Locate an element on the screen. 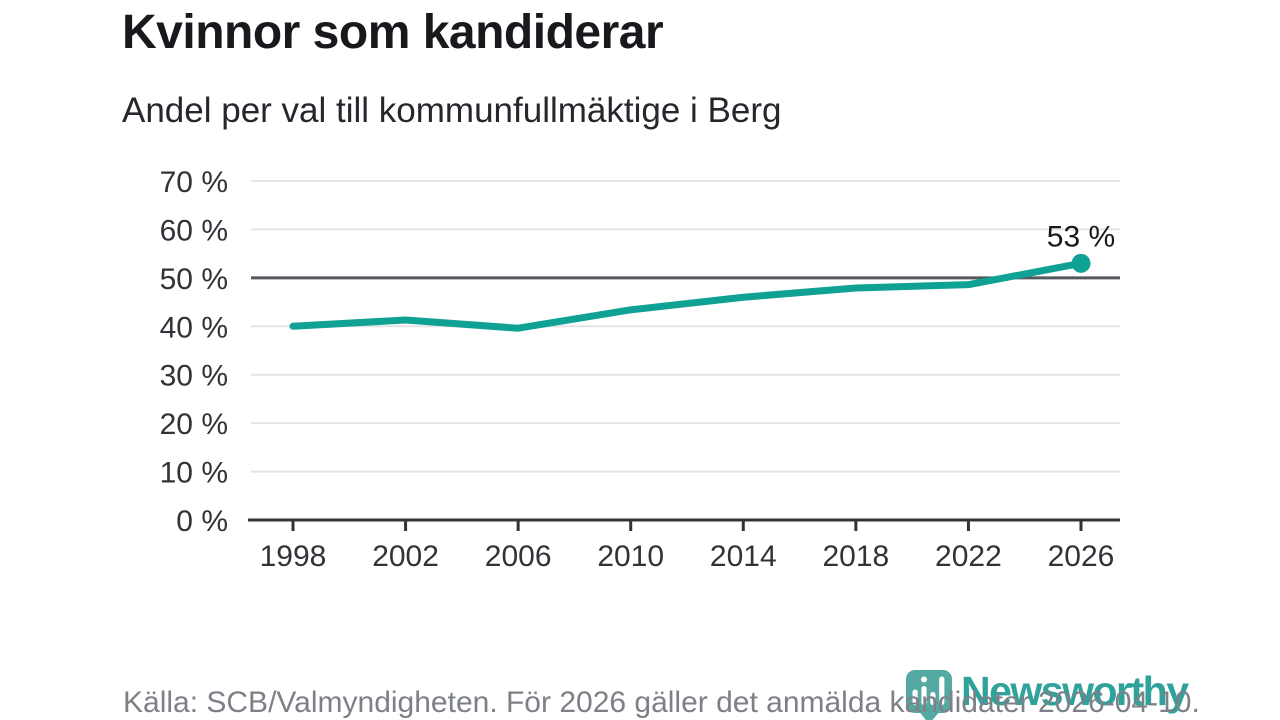 Image resolution: width=1280 pixels, height=720 pixels. newsworthy-bar-chart-icon is located at coordinates (929, 695).